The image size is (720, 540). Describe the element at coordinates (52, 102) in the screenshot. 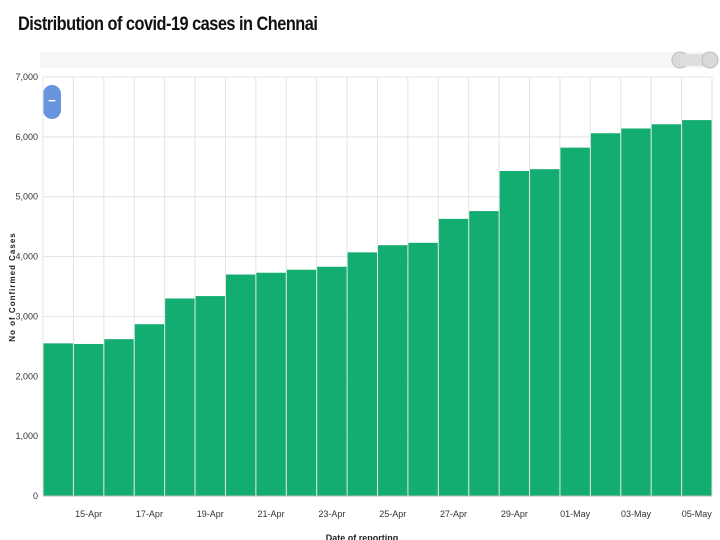

I see `zoom-out-button: −` at that location.